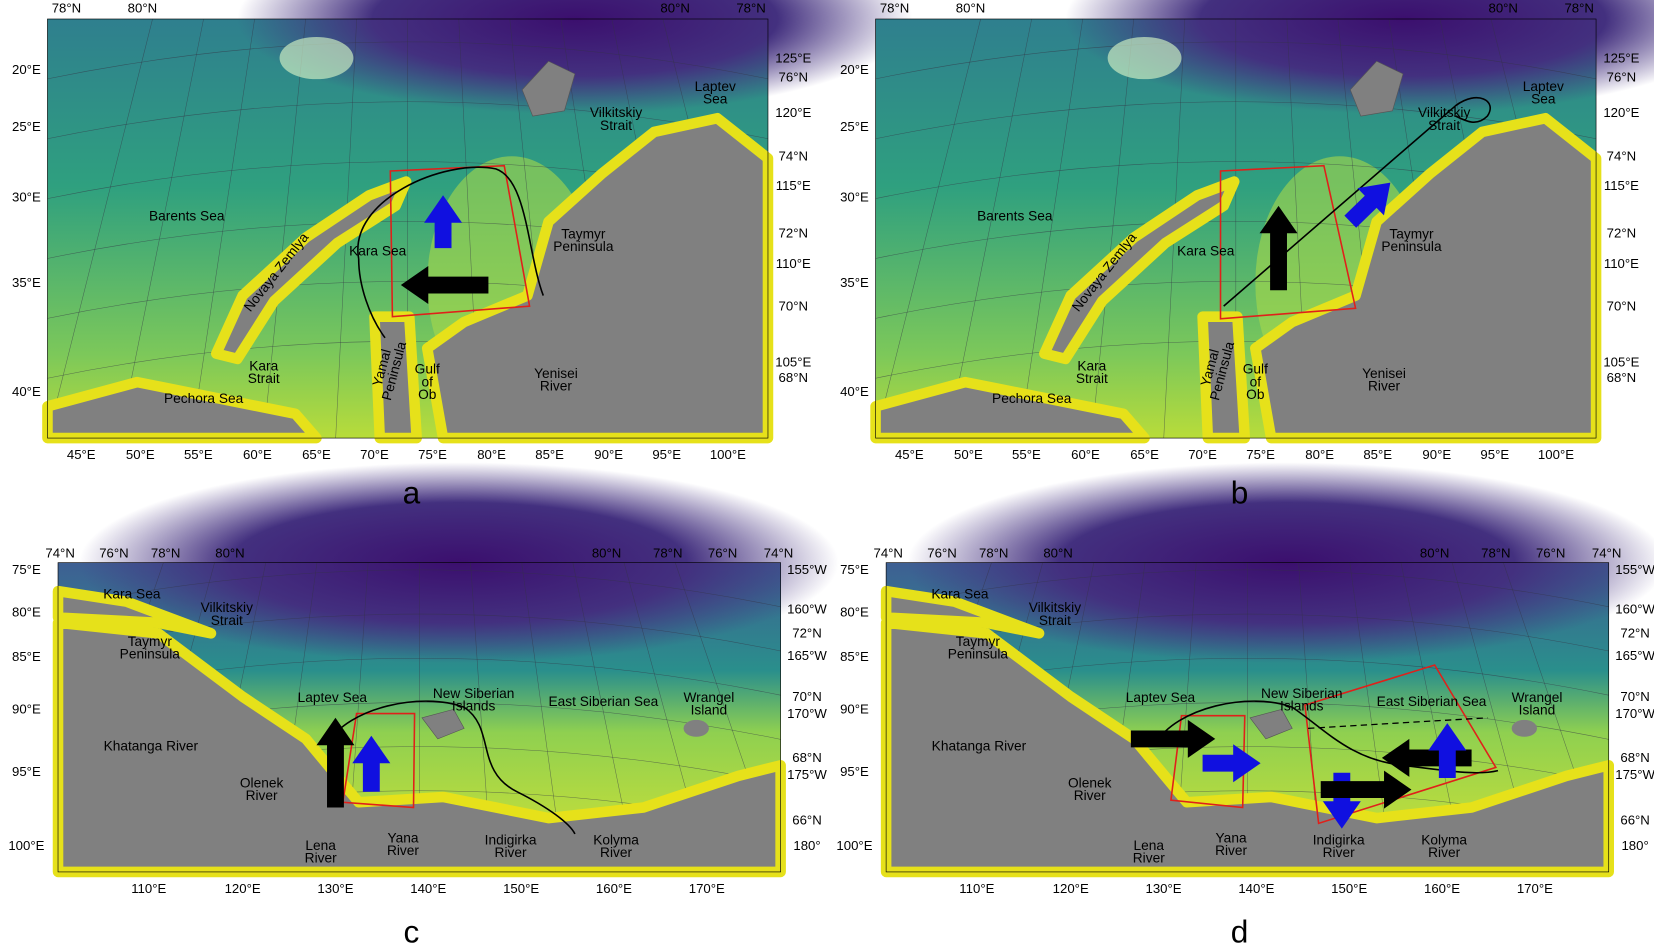  What do you see at coordinates (1239, 493) in the screenshot?
I see `panel-letter: b` at bounding box center [1239, 493].